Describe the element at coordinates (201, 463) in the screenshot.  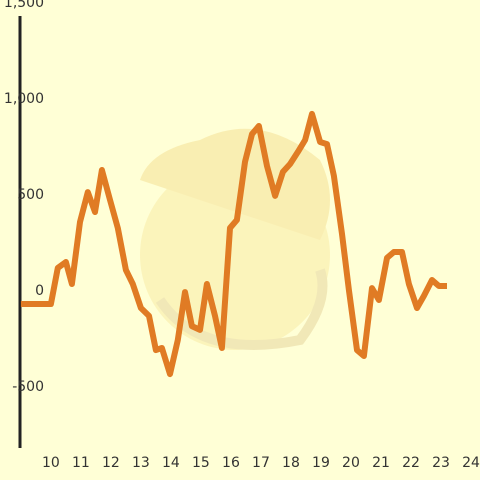
I see `x-tick-label: 15` at that location.